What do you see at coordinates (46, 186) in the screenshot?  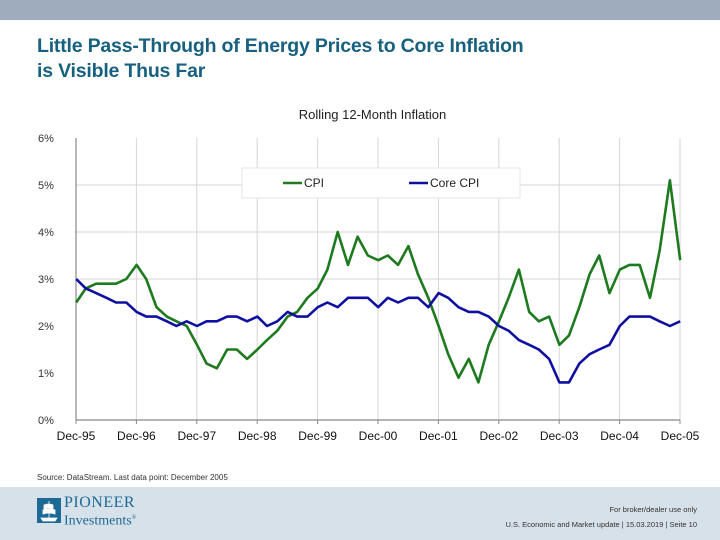 I see `y-tick-label: 5%` at bounding box center [46, 186].